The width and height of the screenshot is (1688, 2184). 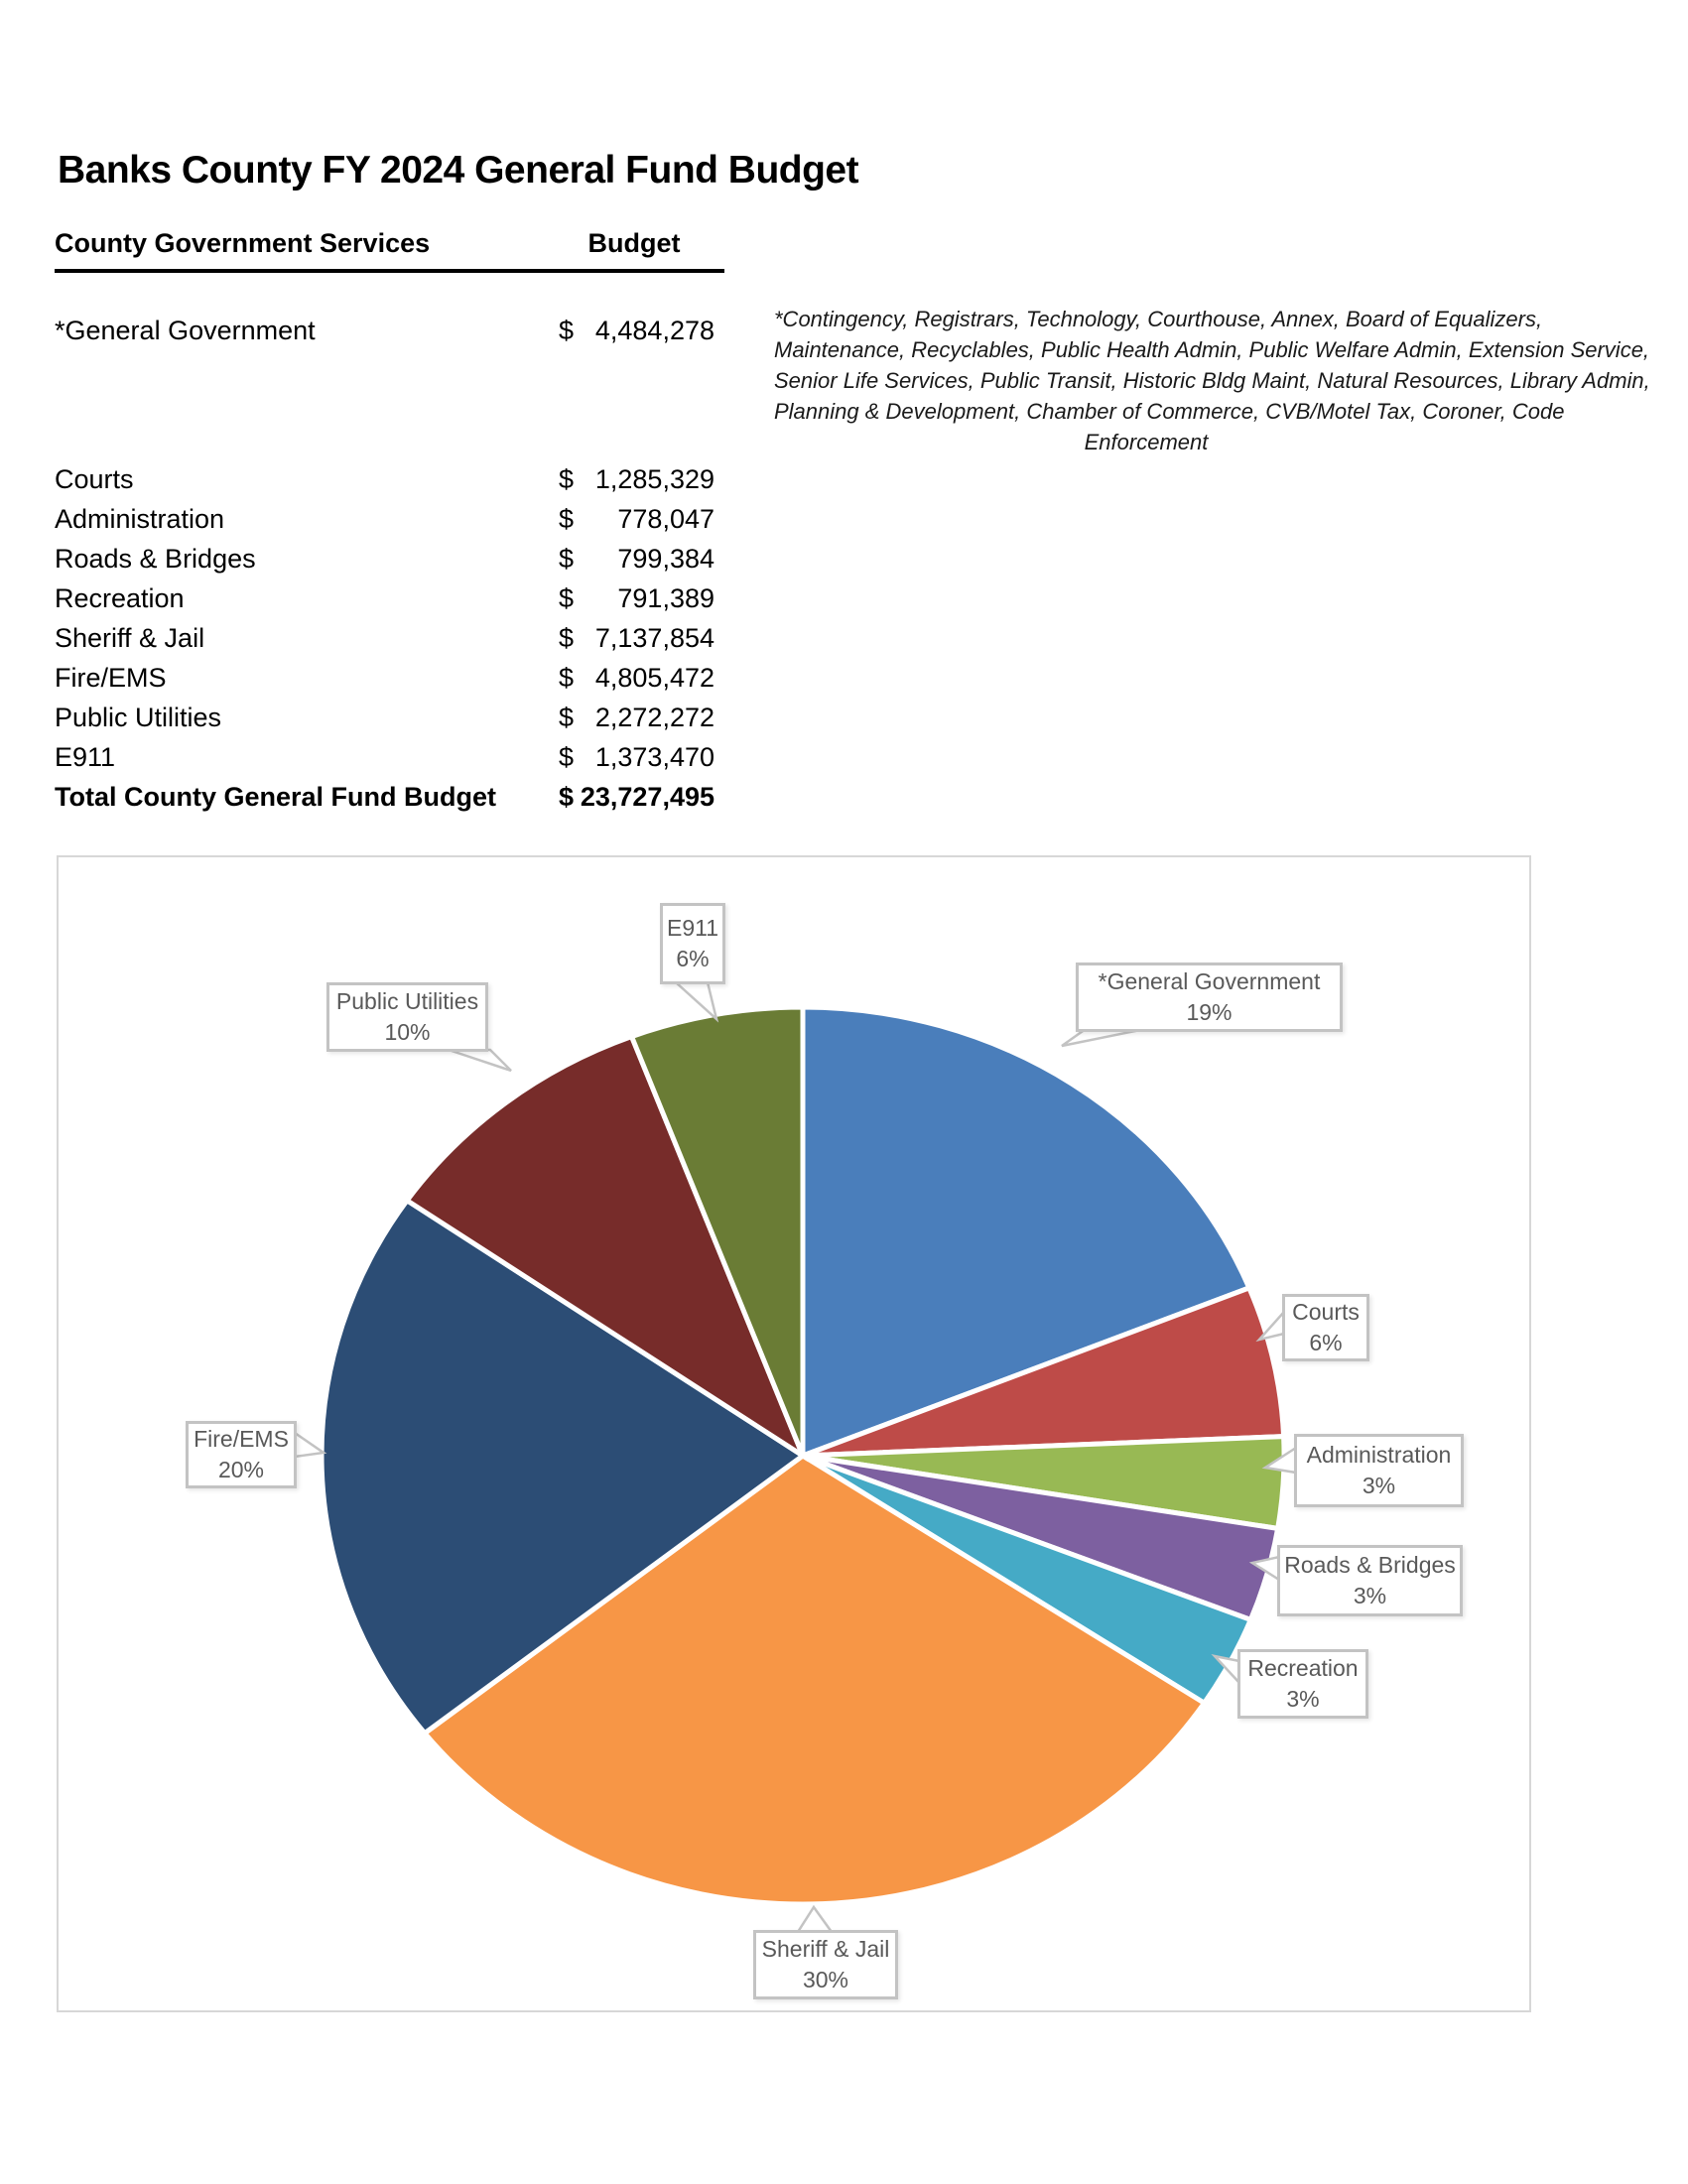 What do you see at coordinates (606, 1248) in the screenshot?
I see `pie-slice-public-utilities` at bounding box center [606, 1248].